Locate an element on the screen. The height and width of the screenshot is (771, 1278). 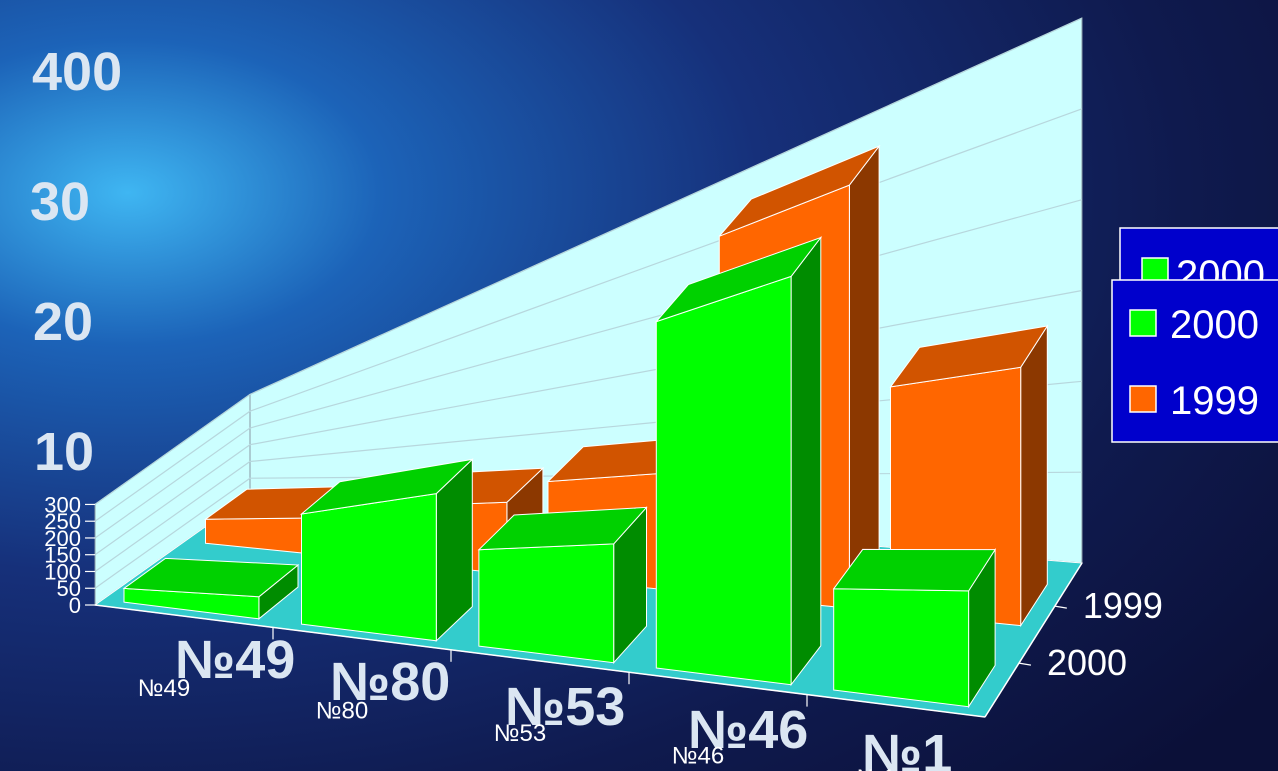
depth-label-1999: 1999 is located at coordinates (1123, 605).